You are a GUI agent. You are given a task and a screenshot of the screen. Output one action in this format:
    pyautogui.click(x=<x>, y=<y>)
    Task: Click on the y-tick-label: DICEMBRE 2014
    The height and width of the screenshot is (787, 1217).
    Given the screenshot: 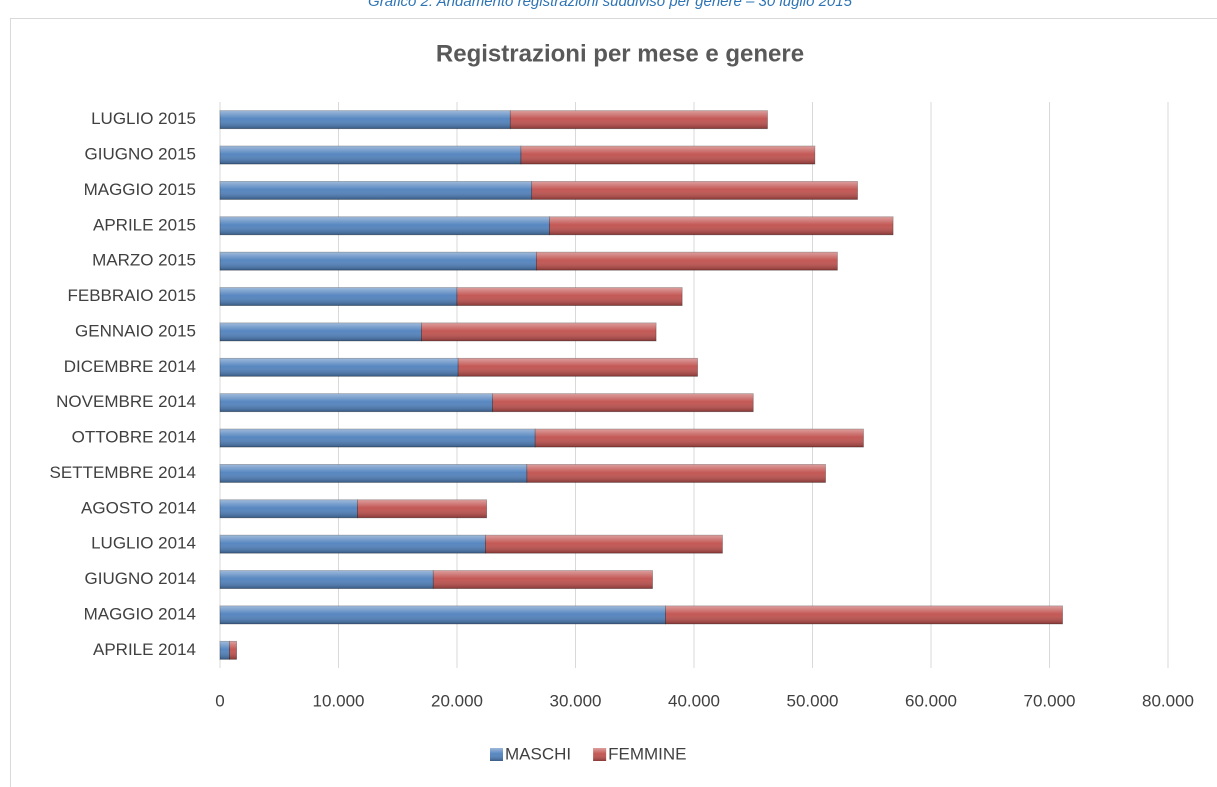 What is the action you would take?
    pyautogui.click(x=130, y=366)
    